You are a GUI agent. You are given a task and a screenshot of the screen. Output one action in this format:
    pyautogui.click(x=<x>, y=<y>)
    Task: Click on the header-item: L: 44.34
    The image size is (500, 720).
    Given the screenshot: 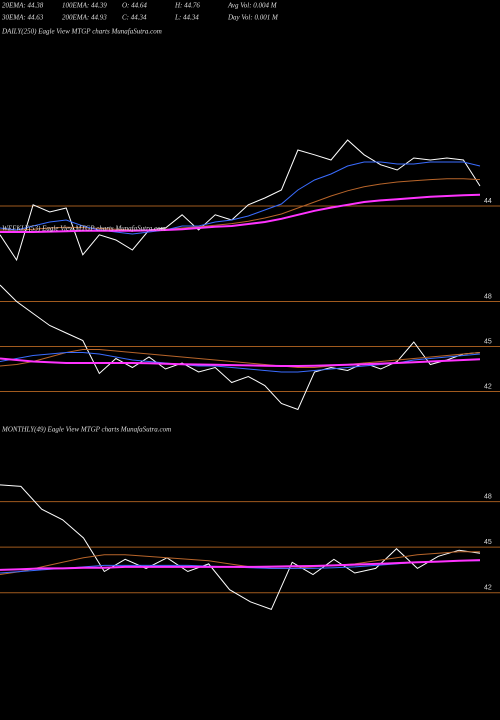 What is the action you would take?
    pyautogui.click(x=186, y=18)
    